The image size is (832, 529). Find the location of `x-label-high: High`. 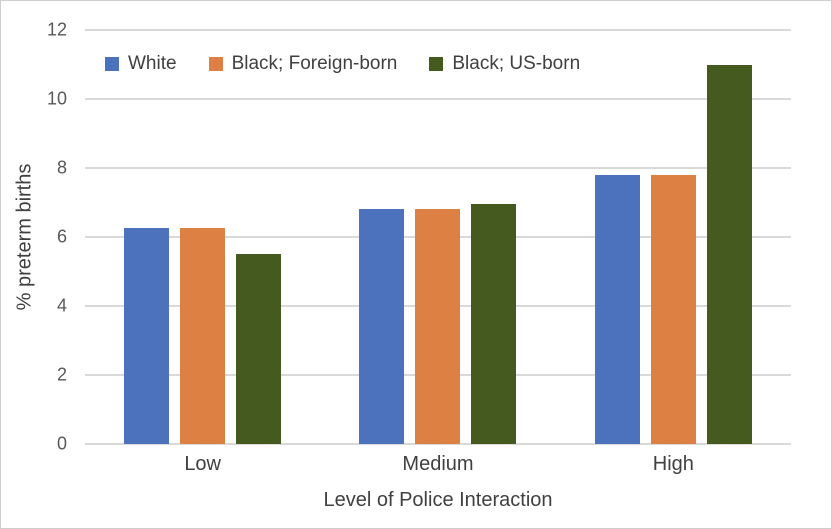

x-label-high: High is located at coordinates (673, 464).